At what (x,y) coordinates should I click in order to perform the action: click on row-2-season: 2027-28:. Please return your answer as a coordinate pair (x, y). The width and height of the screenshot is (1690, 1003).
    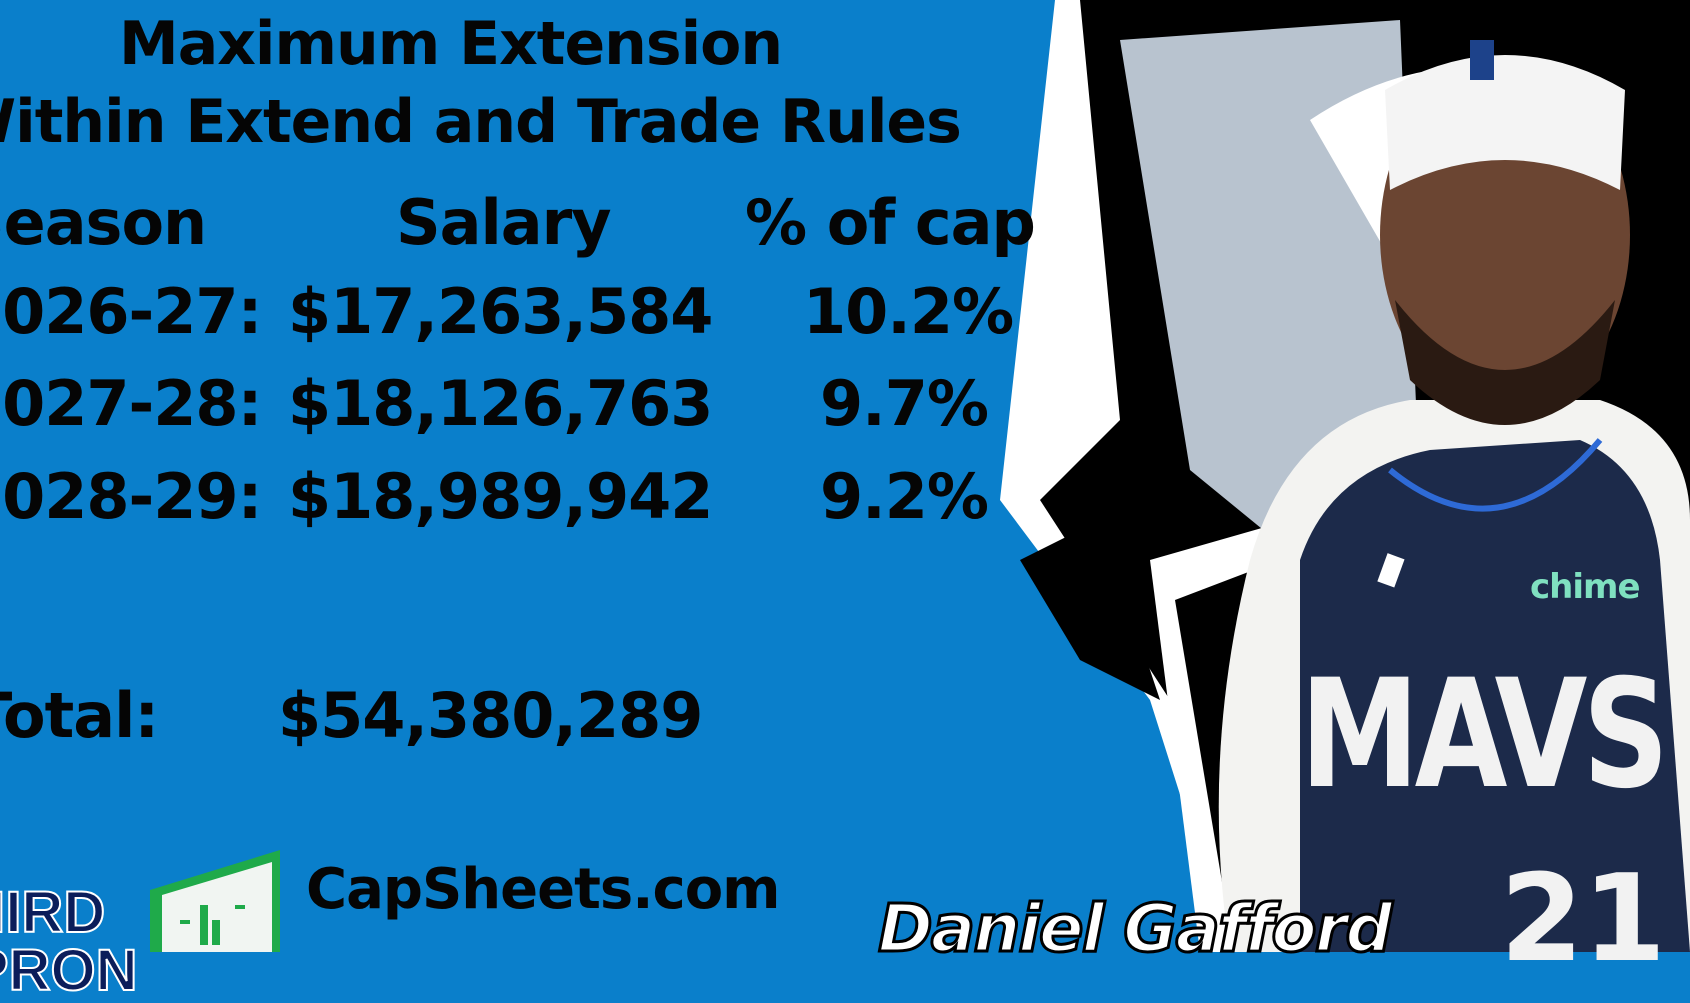
    Looking at the image, I should click on (131, 403).